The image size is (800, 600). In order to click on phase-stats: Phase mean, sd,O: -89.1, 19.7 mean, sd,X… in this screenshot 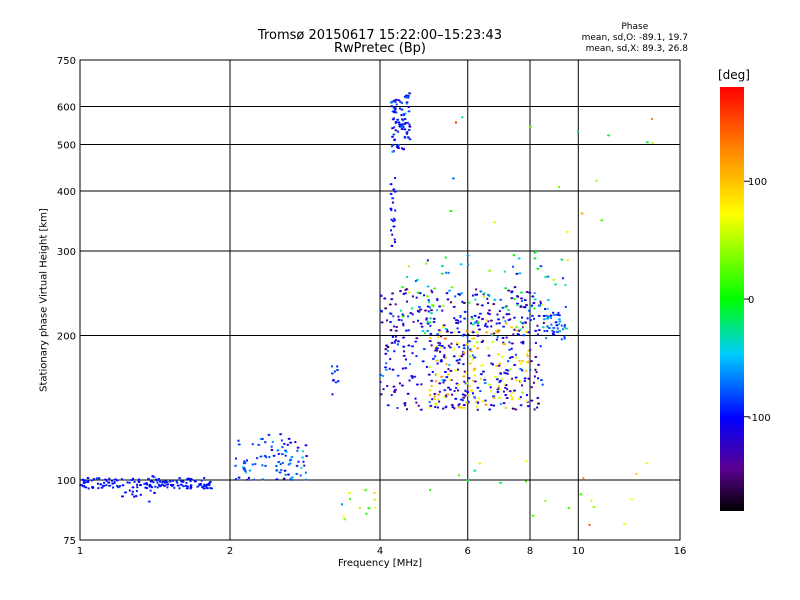, I will do `click(635, 38)`.